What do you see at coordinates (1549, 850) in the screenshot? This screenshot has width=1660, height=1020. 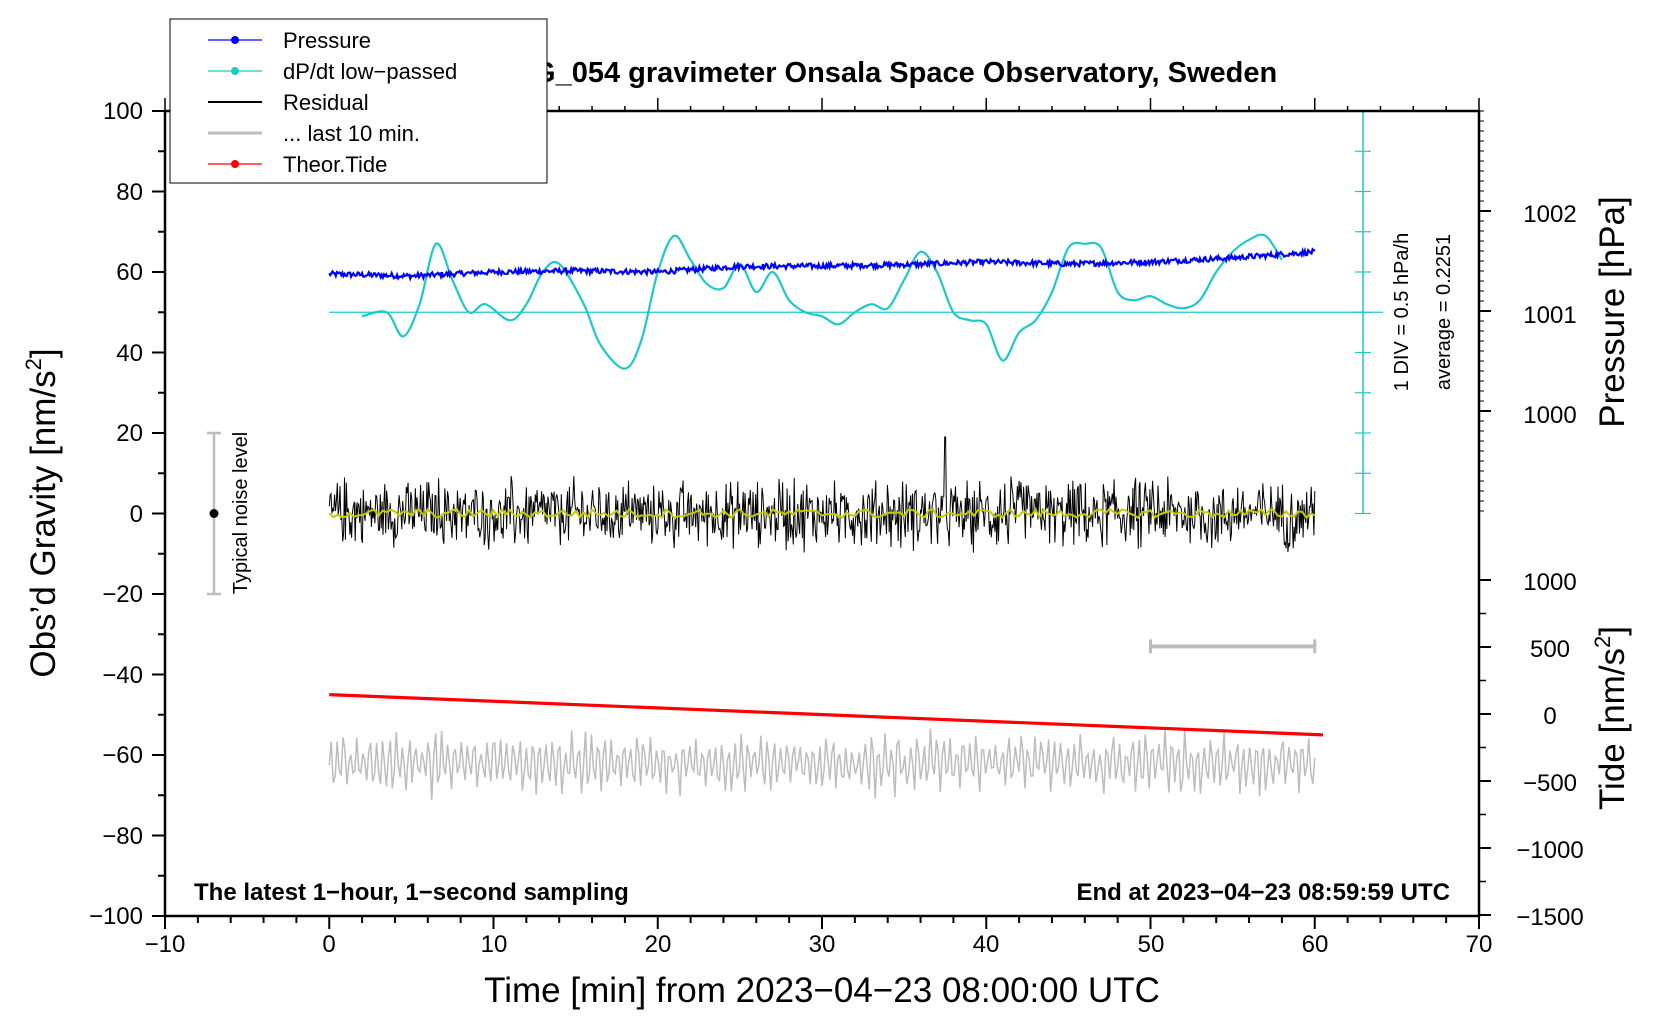 I see `tide-tick-label: −1000` at bounding box center [1549, 850].